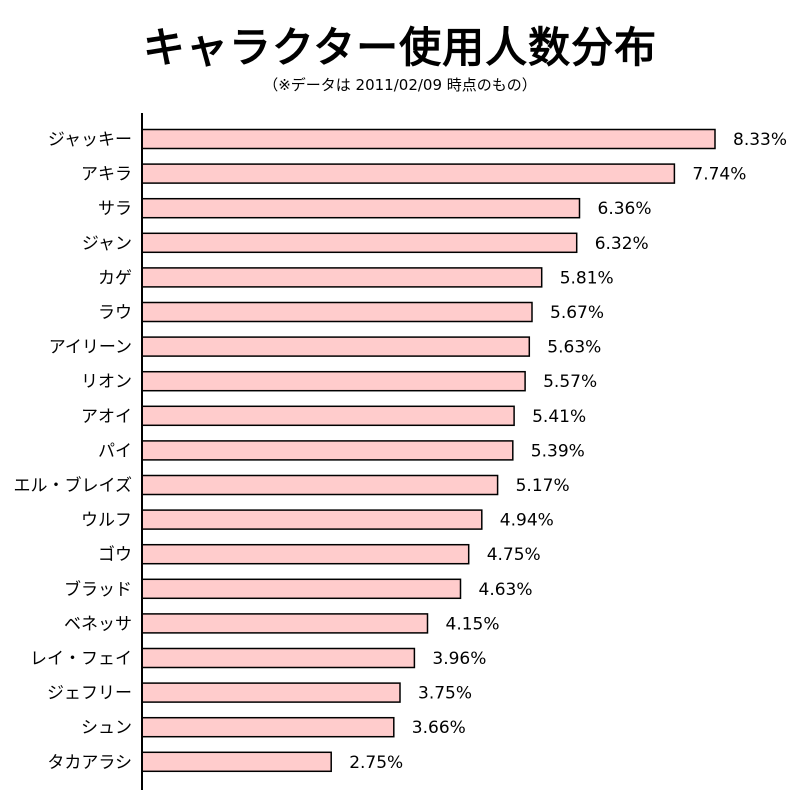 This screenshot has height=800, width=800. What do you see at coordinates (115, 278) in the screenshot?
I see `category-label: カゲ` at bounding box center [115, 278].